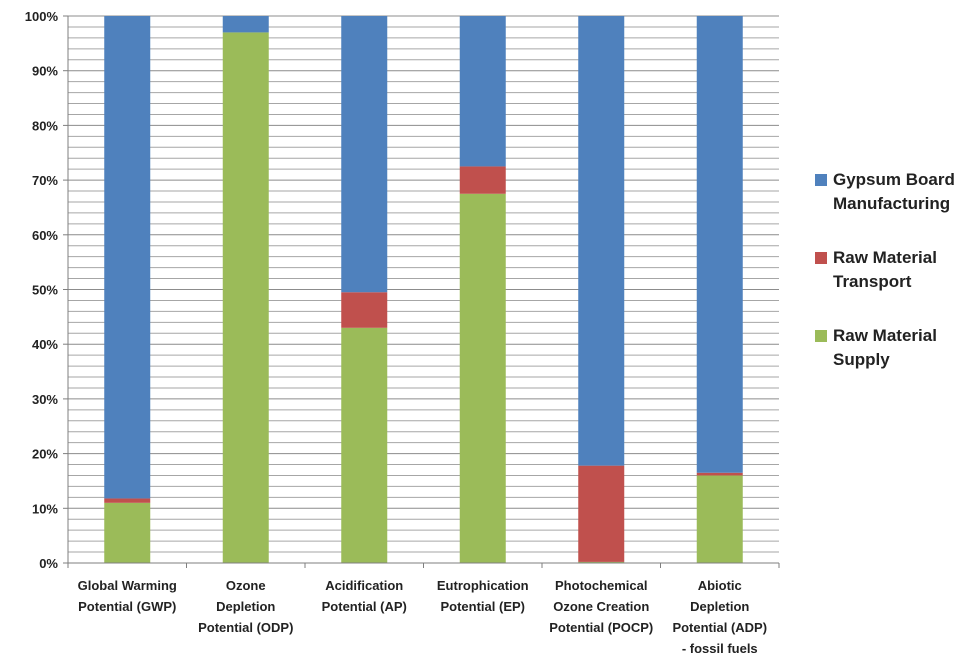 The height and width of the screenshot is (653, 971). What do you see at coordinates (861, 359) in the screenshot?
I see `legend-label-line: Supply` at bounding box center [861, 359].